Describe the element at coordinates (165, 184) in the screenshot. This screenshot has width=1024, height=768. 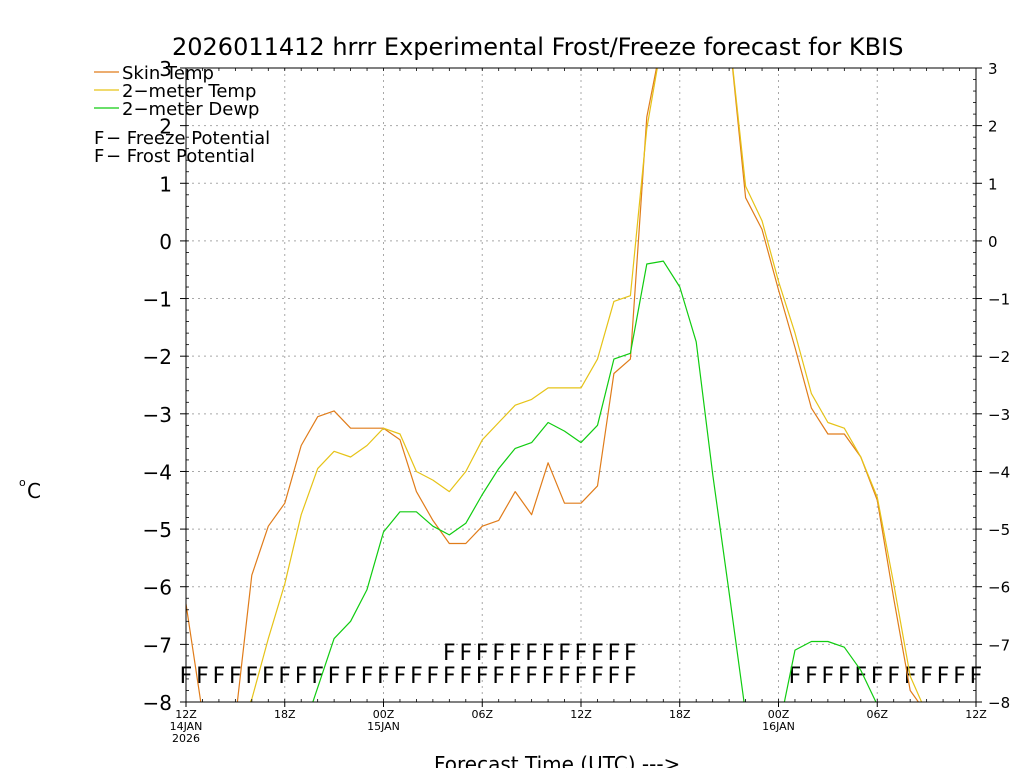
I see `y-tick-label: 1` at that location.